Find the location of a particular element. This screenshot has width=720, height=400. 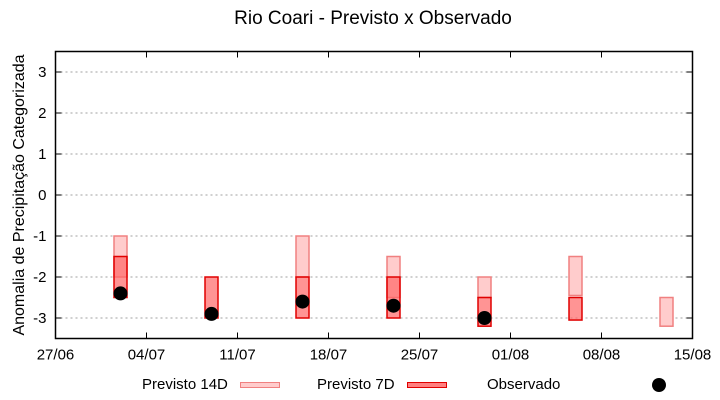

legend-label-observado: Observado is located at coordinates (524, 384).